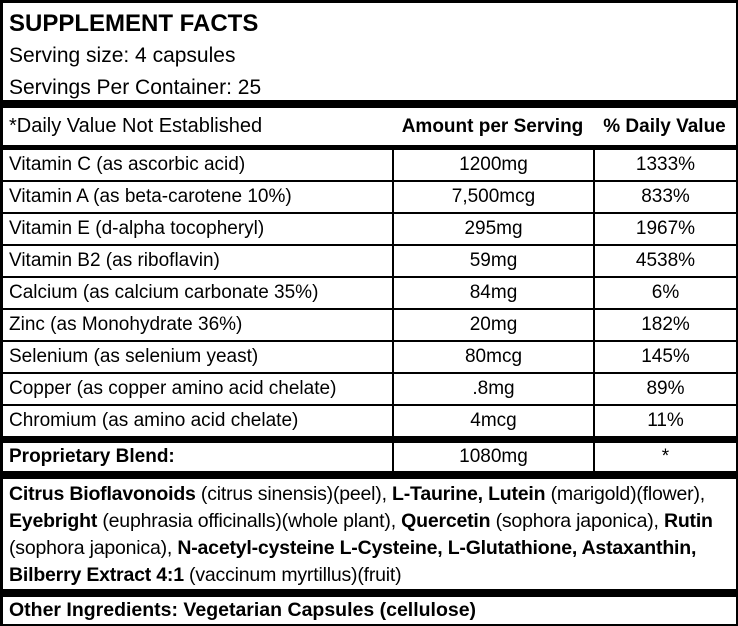 The image size is (738, 626). Describe the element at coordinates (92, 456) in the screenshot. I see `proprietary-blend-label: Proprietary Blend:` at that location.